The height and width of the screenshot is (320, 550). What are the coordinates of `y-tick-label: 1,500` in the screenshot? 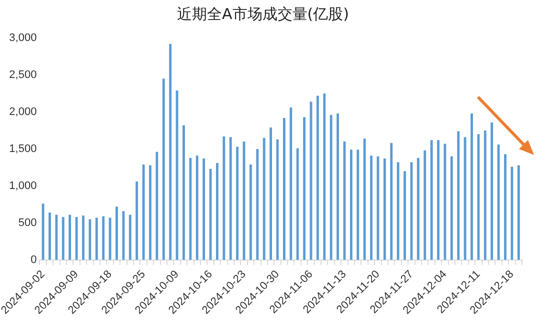 It's located at (23, 148).